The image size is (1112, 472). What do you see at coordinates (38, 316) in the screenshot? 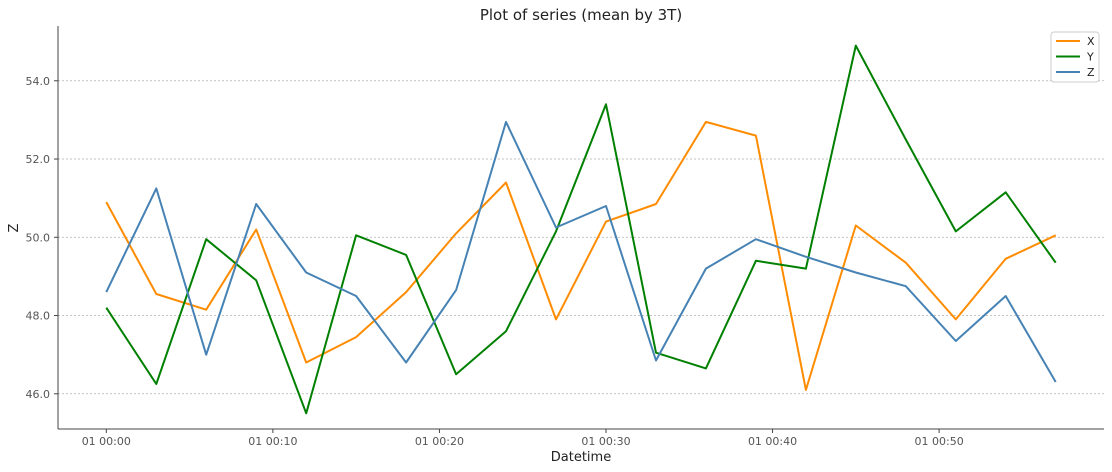
I see `y-tick-label: 48.0` at bounding box center [38, 316].